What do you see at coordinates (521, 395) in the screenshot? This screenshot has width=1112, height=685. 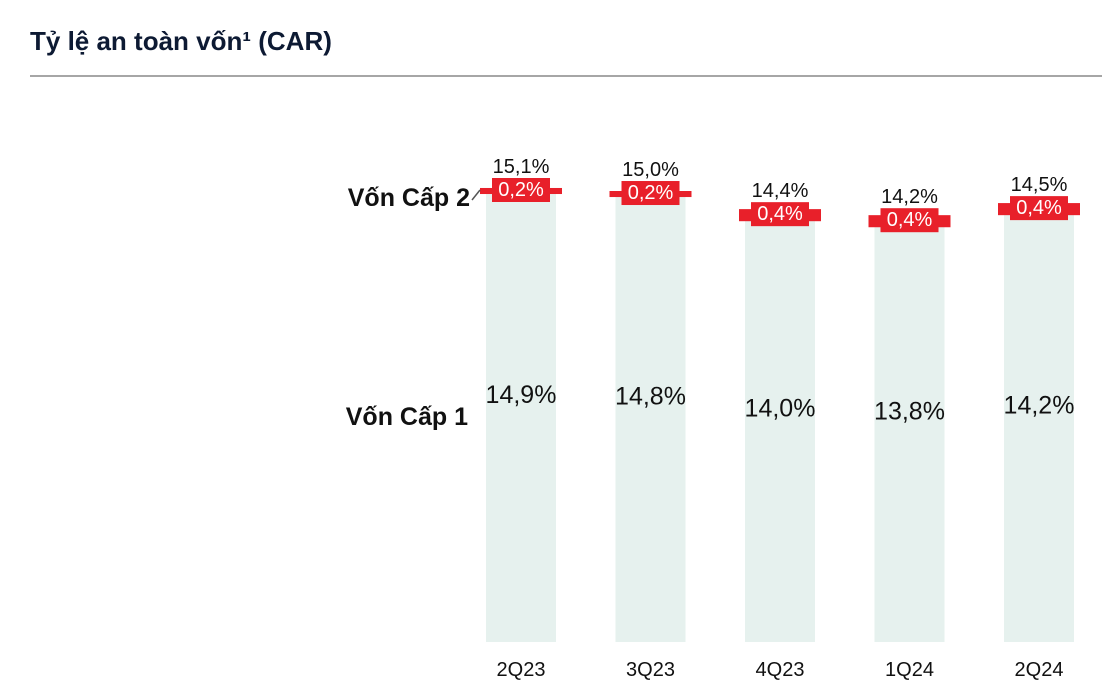 I see `tier1-value-label-2Q23: 14,9%` at bounding box center [521, 395].